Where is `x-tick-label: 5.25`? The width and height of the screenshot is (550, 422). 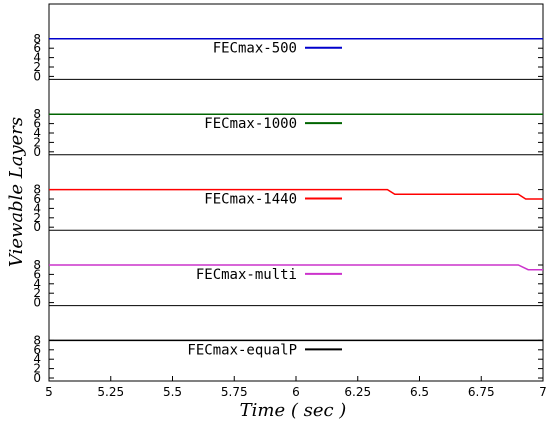 x-tick-label: 5.25 is located at coordinates (110, 392).